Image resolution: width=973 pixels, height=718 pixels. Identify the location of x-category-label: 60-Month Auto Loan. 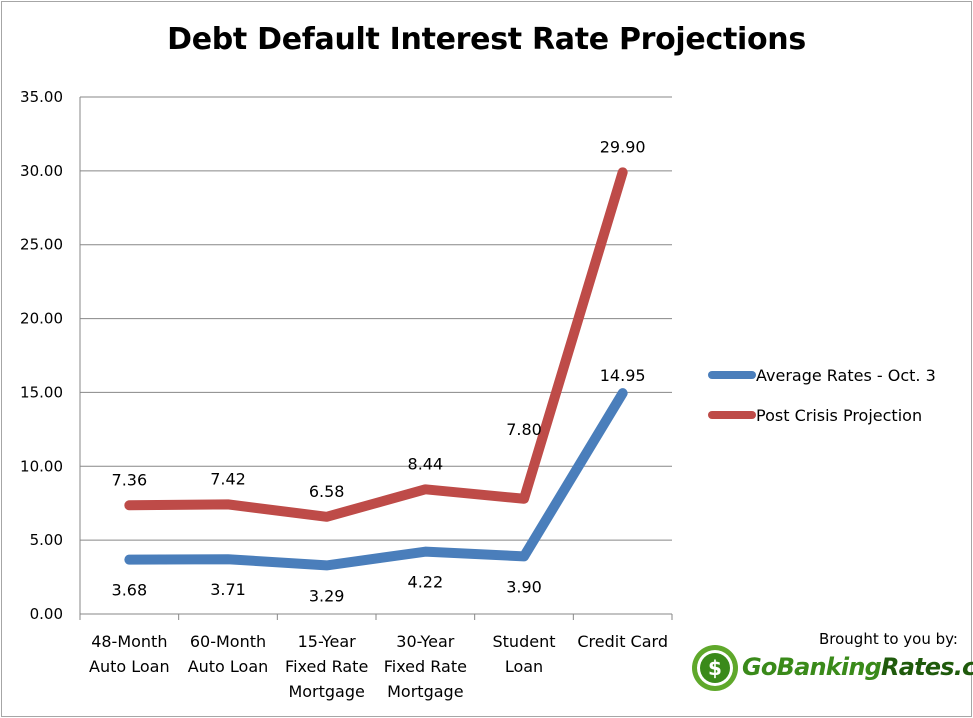
(228, 654).